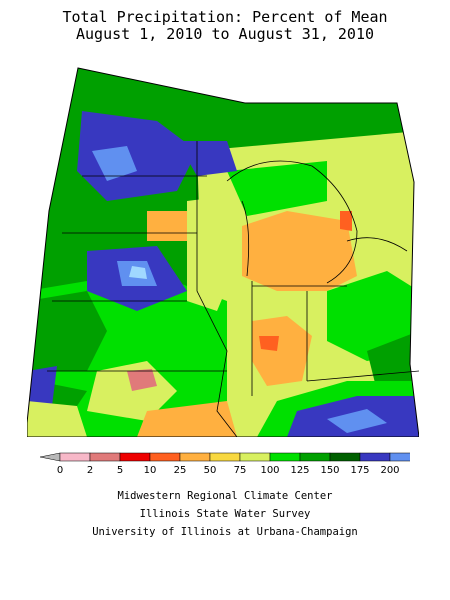  Describe the element at coordinates (210, 470) in the screenshot. I see `legend-tick-label: 50` at that location.